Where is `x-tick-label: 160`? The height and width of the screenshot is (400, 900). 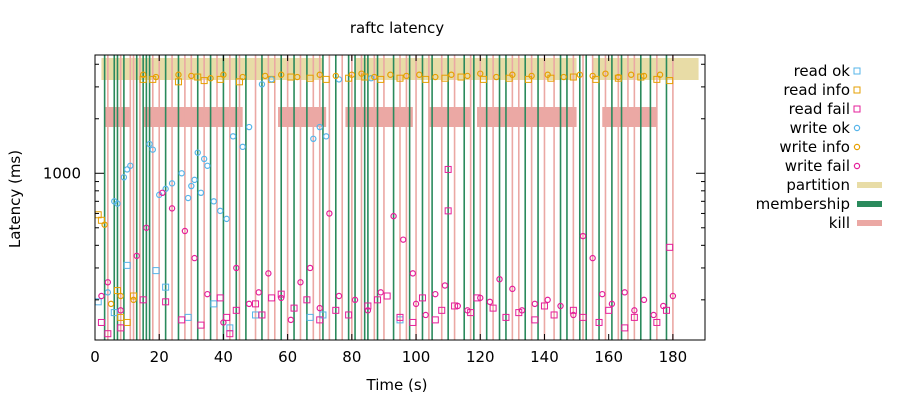
x-tick-label: 160 is located at coordinates (608, 357).